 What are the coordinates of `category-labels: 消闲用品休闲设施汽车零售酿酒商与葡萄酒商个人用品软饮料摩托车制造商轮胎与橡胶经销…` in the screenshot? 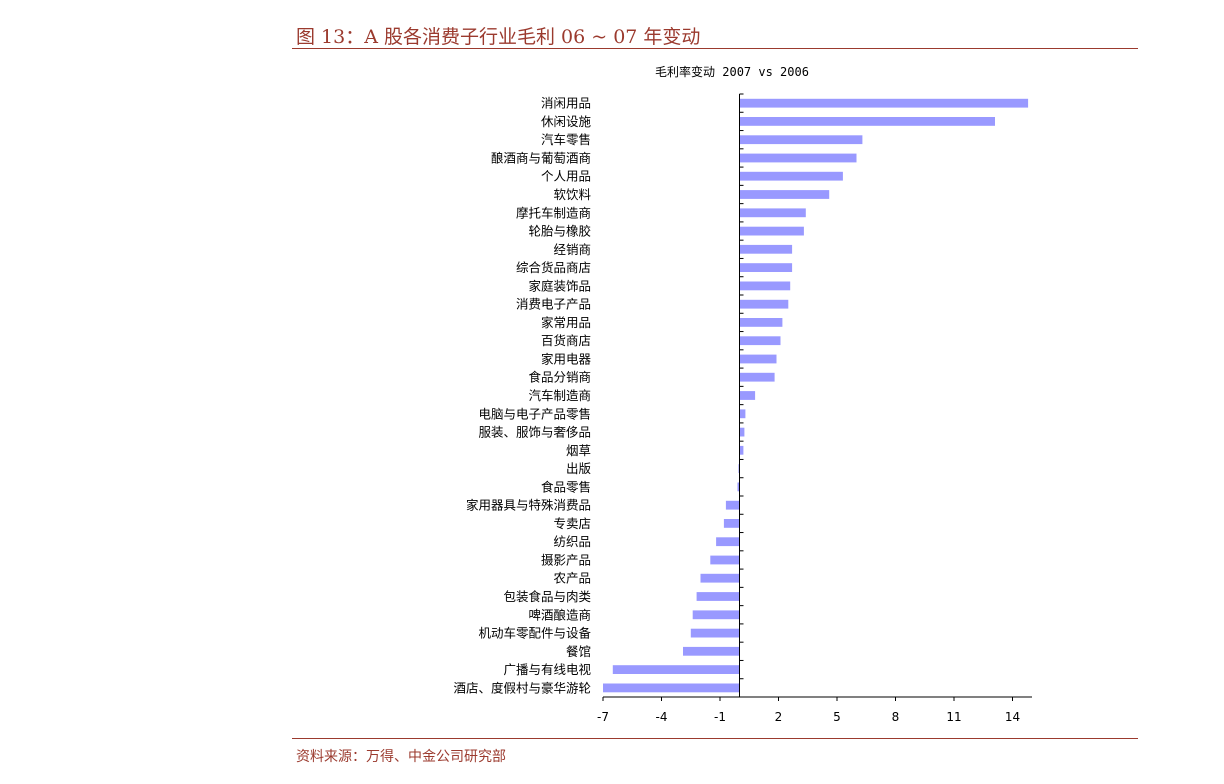 It's located at (522, 396).